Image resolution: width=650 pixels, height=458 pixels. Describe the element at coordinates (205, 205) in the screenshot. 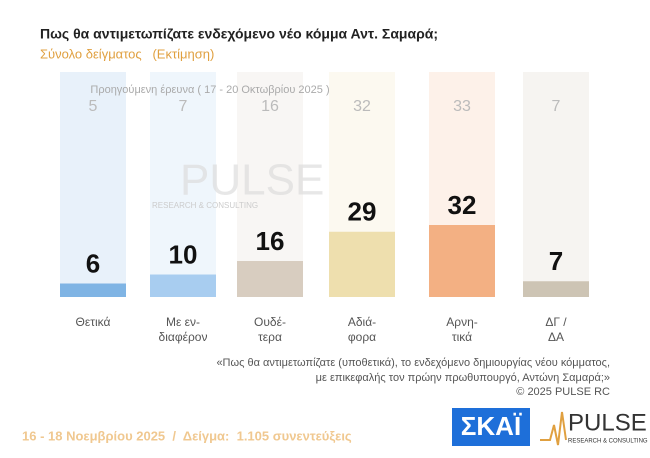

I see `watermark-sub: RESEARCH & CONSULTING` at that location.